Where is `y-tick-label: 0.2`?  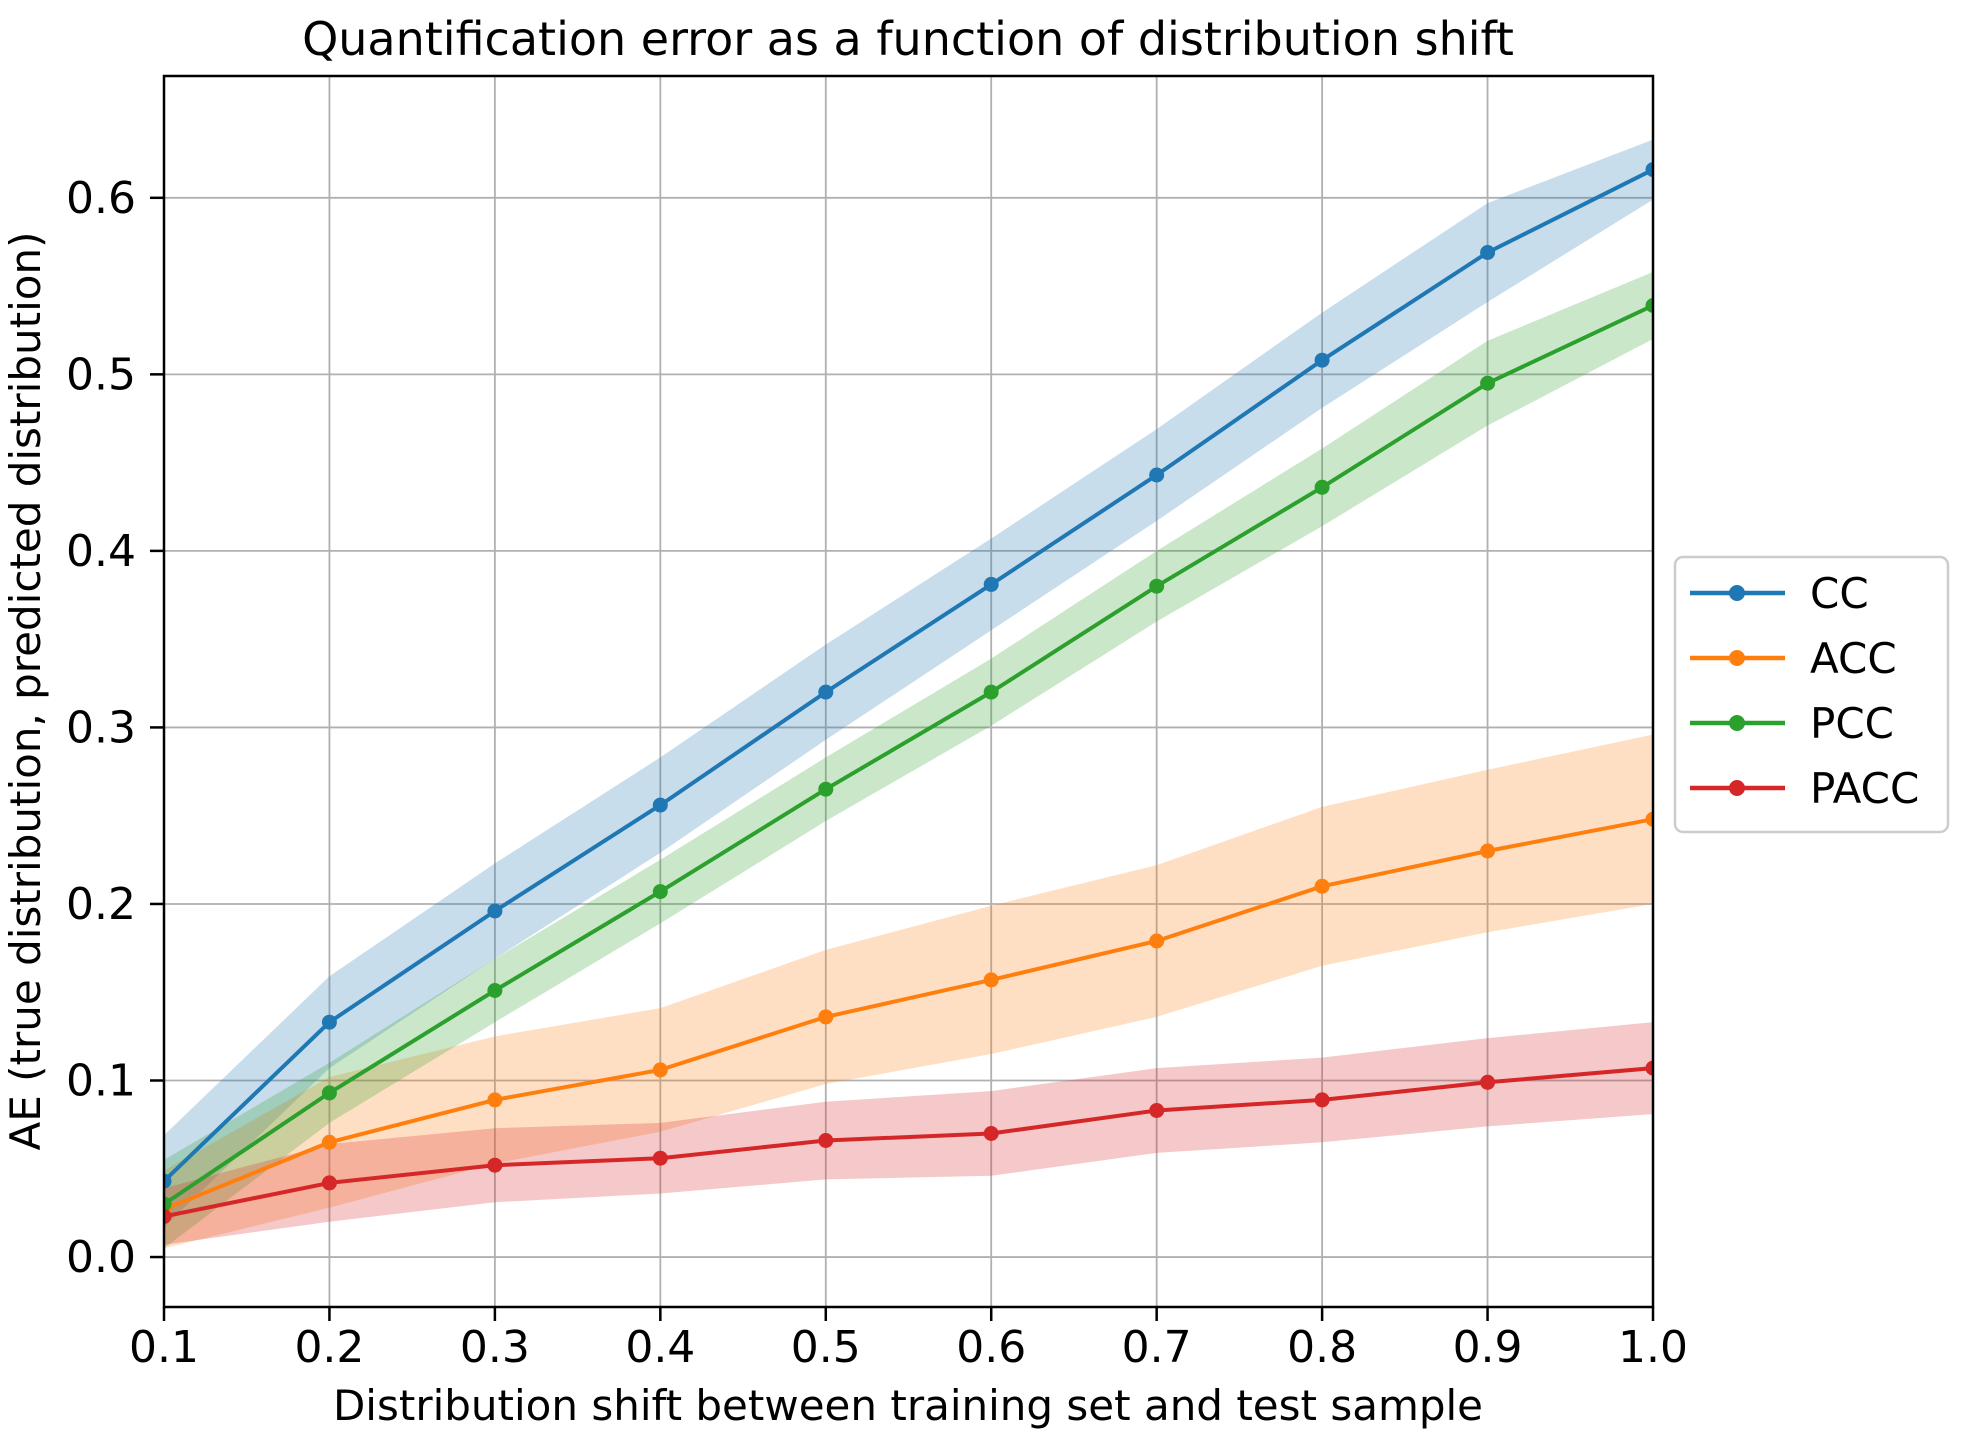 y-tick-label: 0.2 is located at coordinates (101, 904).